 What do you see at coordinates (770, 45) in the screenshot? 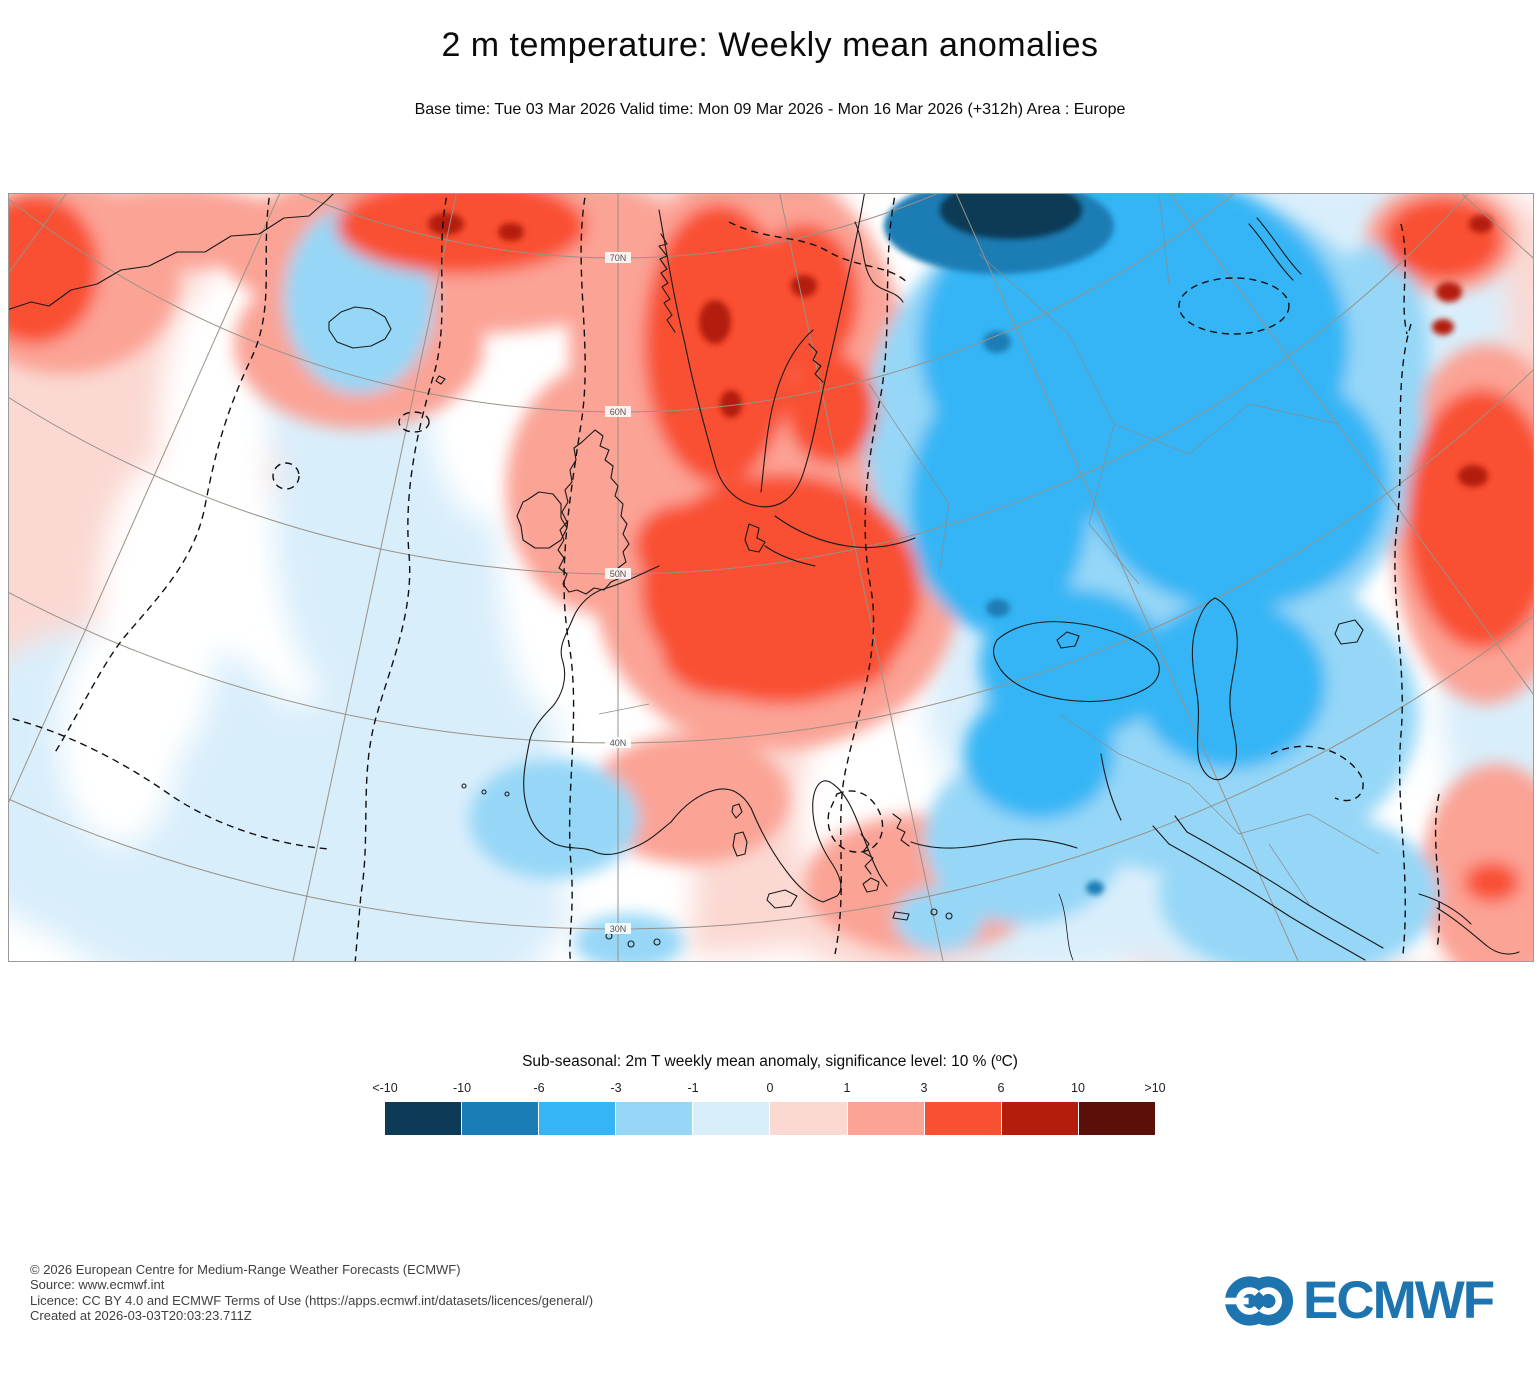
I see `page-title: 2 m temperature: Weekly mean anomalies` at bounding box center [770, 45].